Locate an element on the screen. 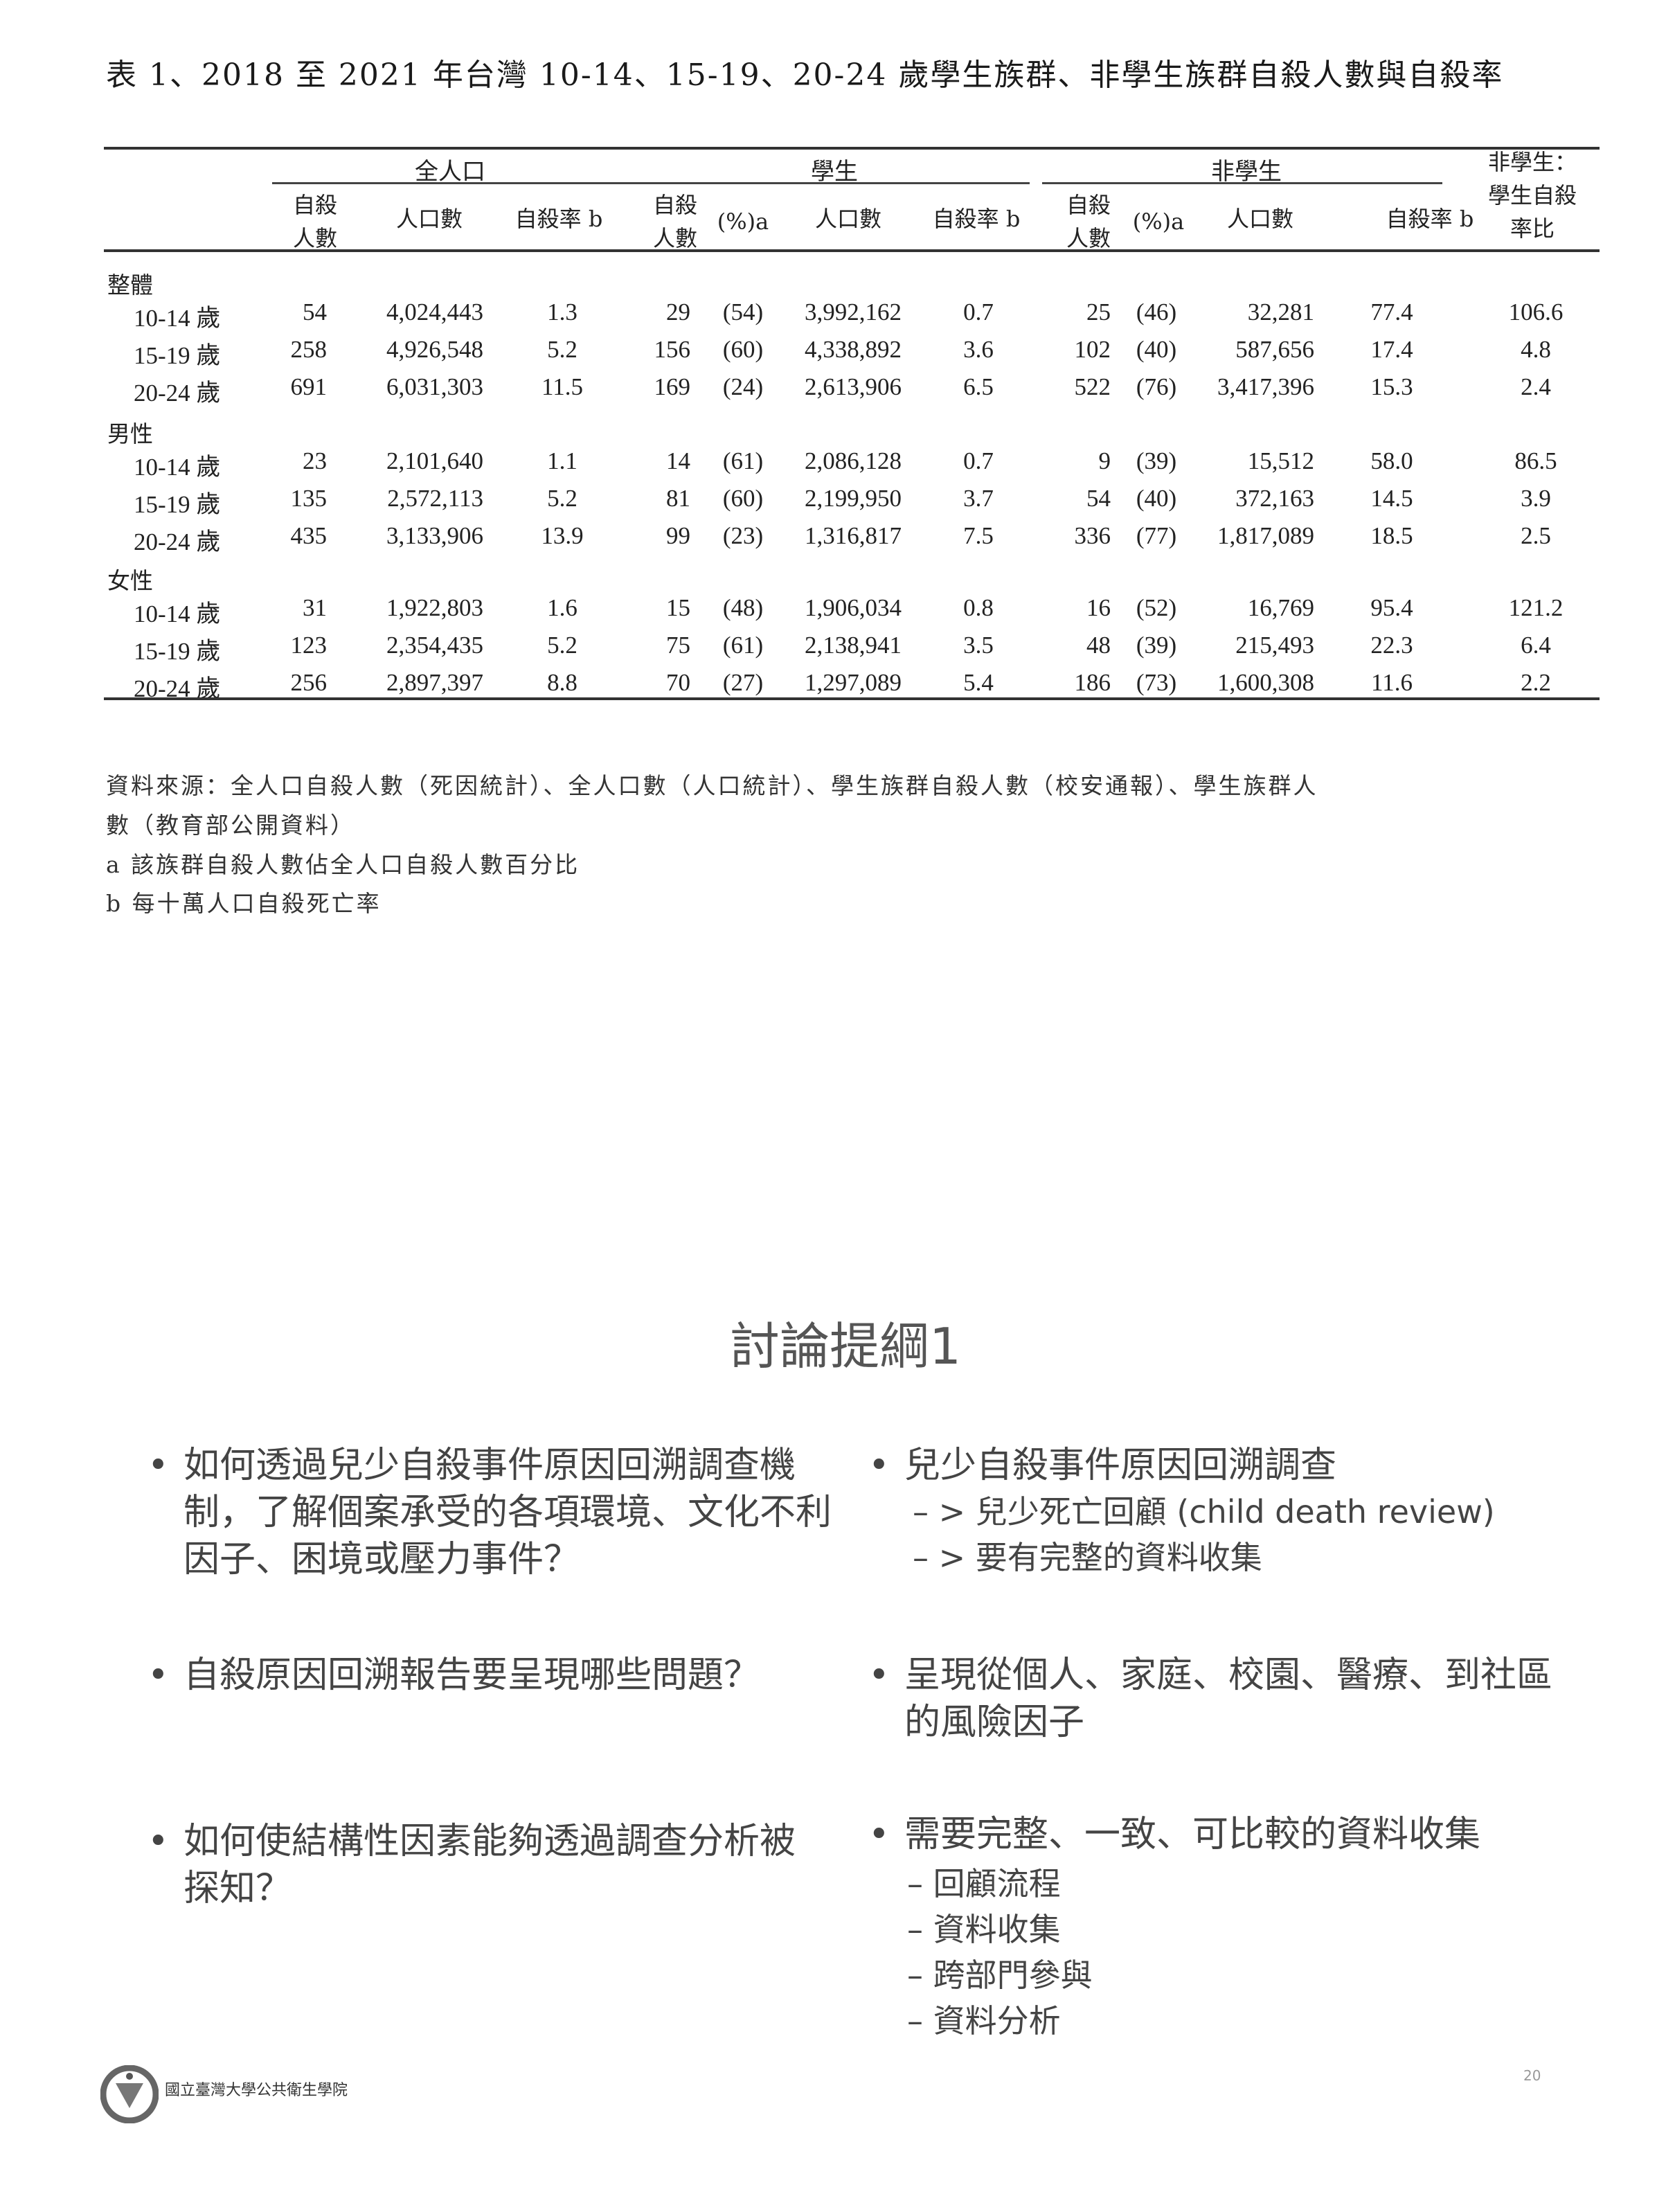  table-cell: 102 is located at coordinates (1092, 349).